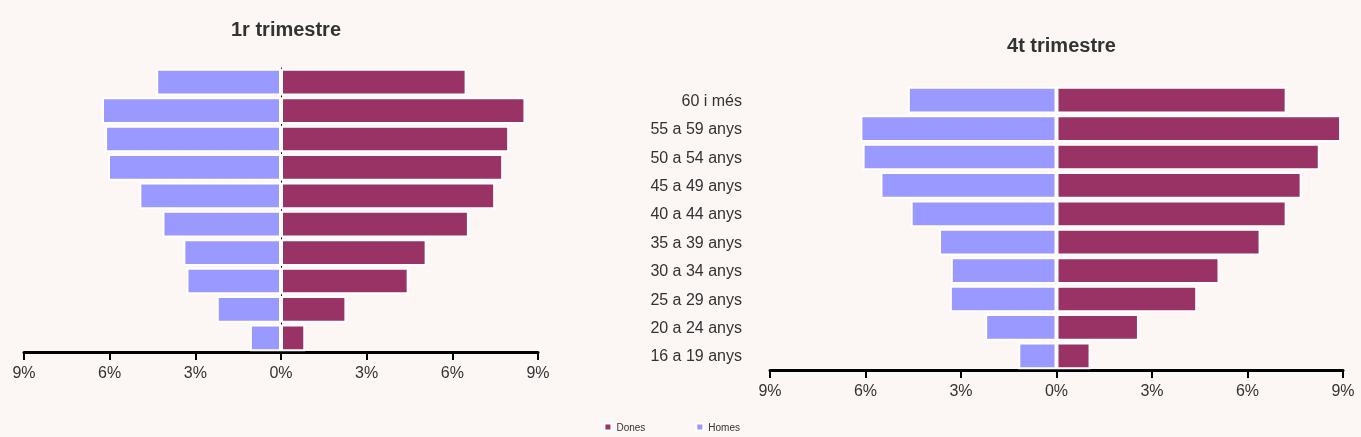 The height and width of the screenshot is (437, 1361). What do you see at coordinates (696, 185) in the screenshot?
I see `y-tick-label: 45 a 49 anys` at bounding box center [696, 185].